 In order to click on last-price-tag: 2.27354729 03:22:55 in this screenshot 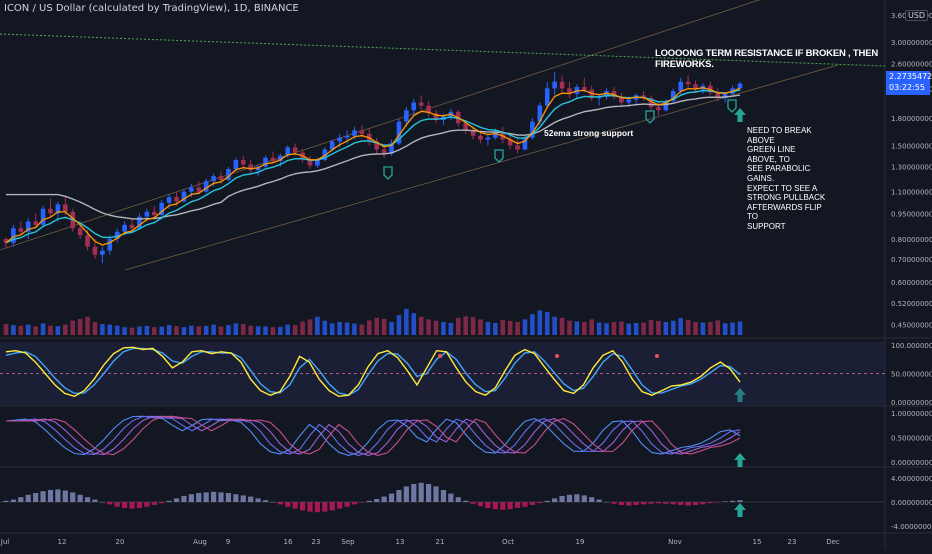, I will do `click(909, 83)`.